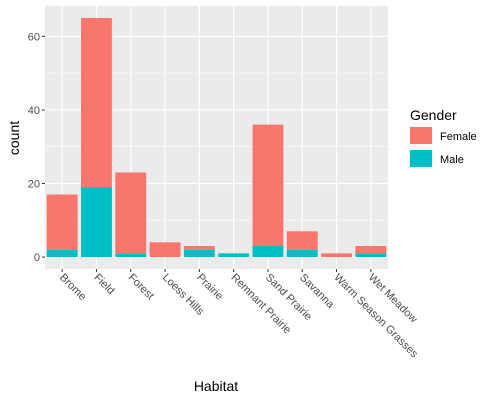  I want to click on x-tick-label: Forest, so click(141, 287).